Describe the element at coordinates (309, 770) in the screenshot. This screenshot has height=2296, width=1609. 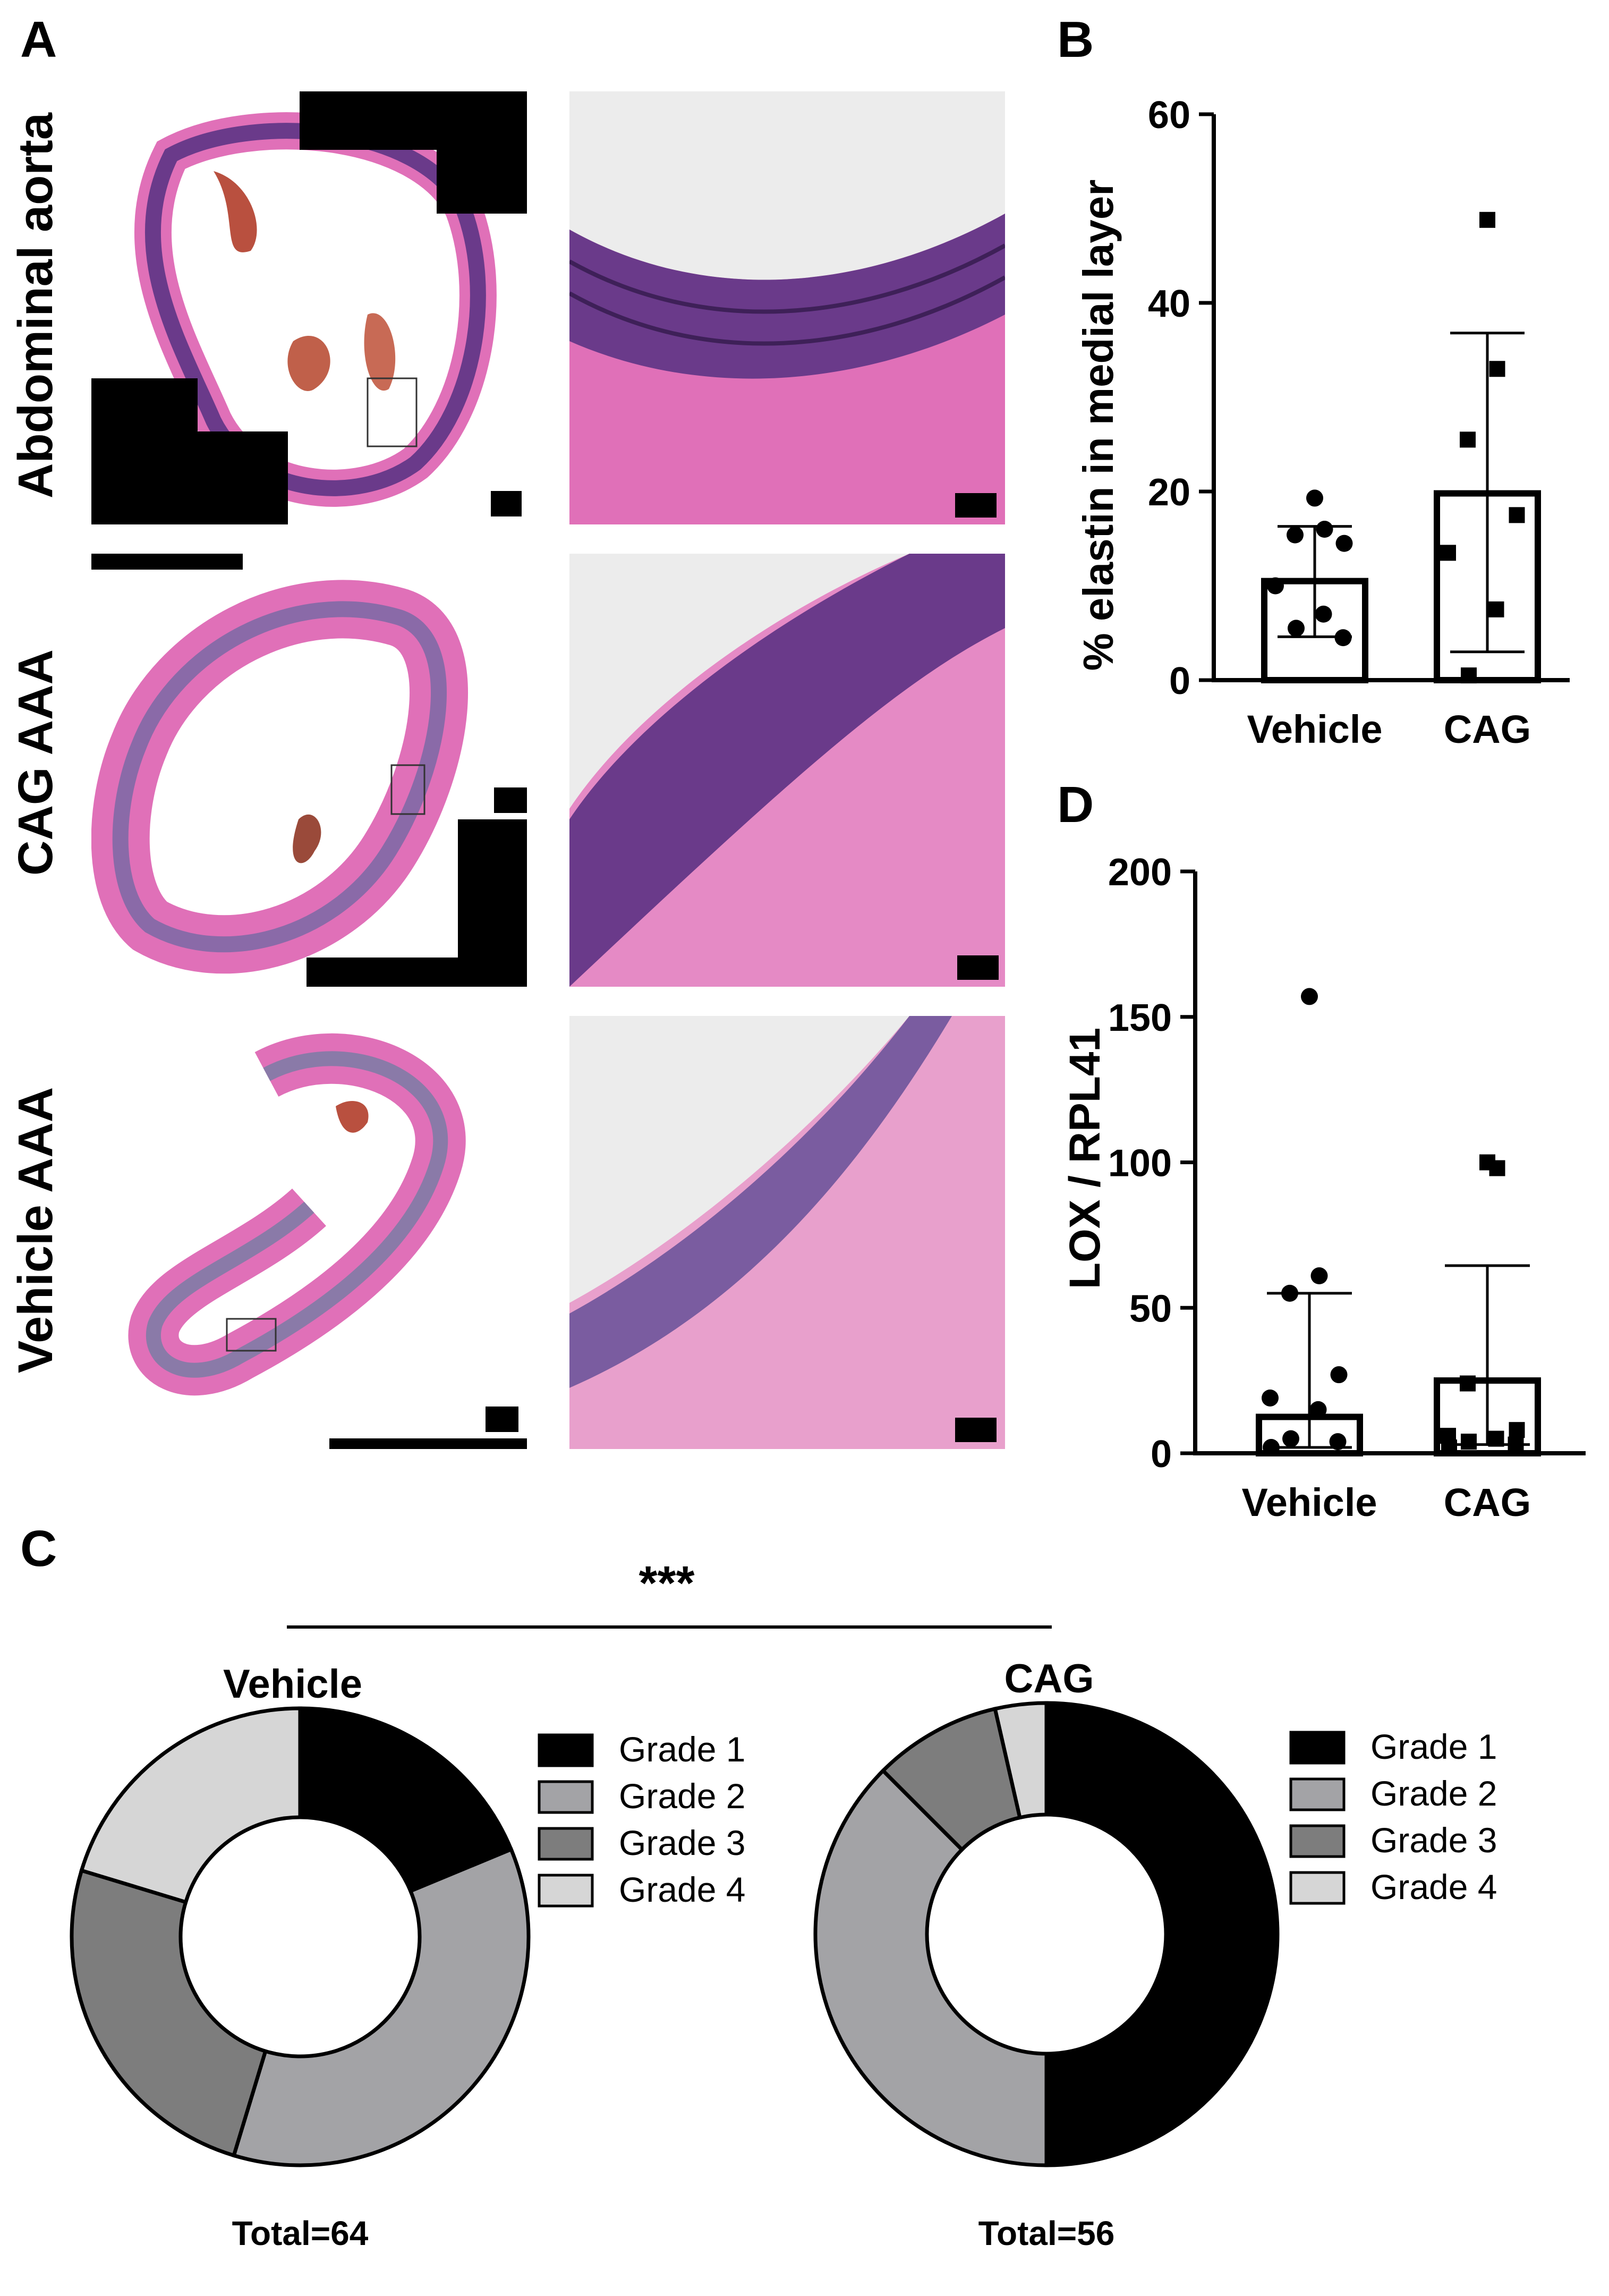
I see `histology-cag-aaa-overview` at that location.